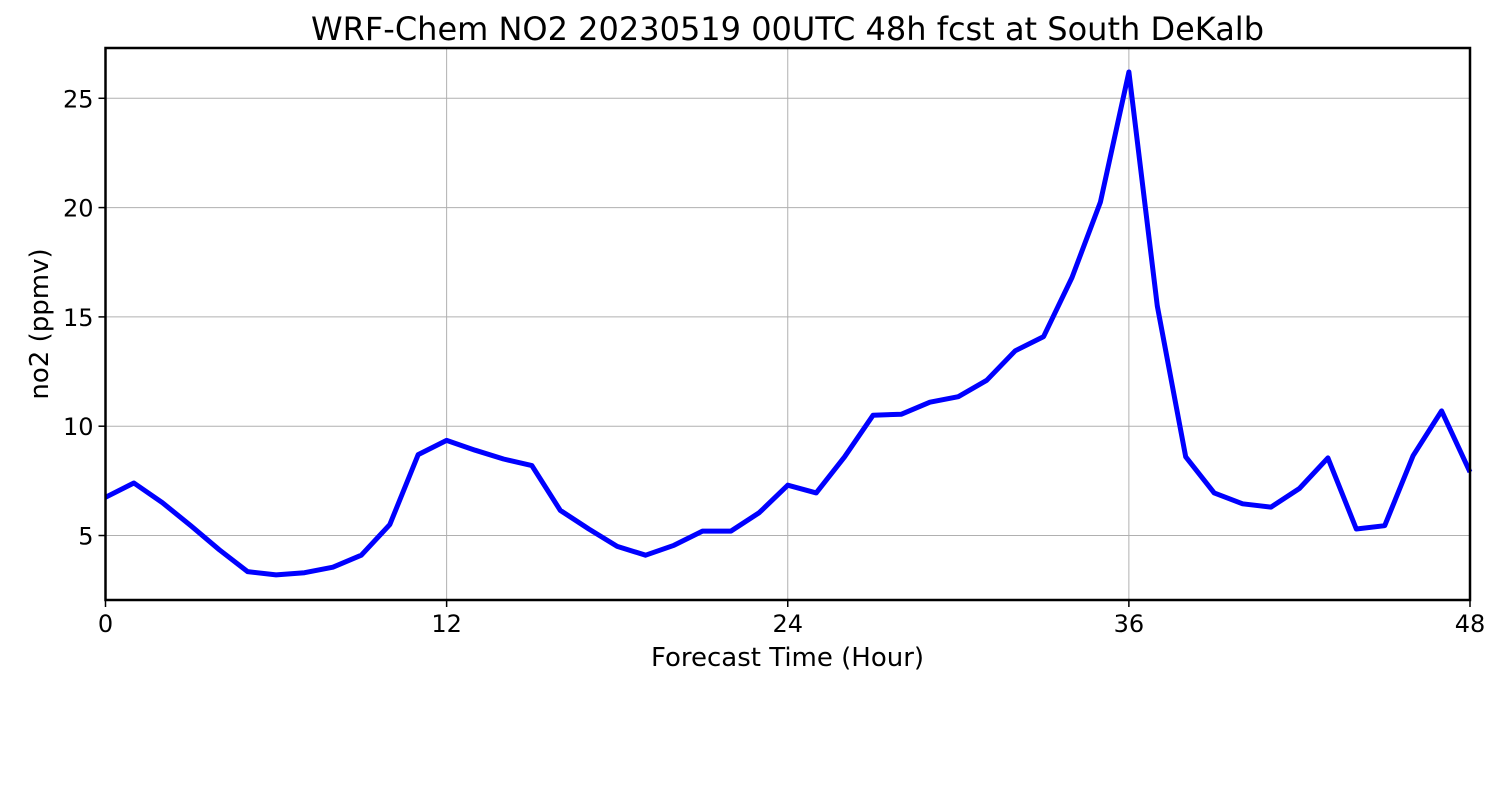 The height and width of the screenshot is (800, 1500). What do you see at coordinates (1470, 624) in the screenshot?
I see `x-tick-label: 48` at bounding box center [1470, 624].